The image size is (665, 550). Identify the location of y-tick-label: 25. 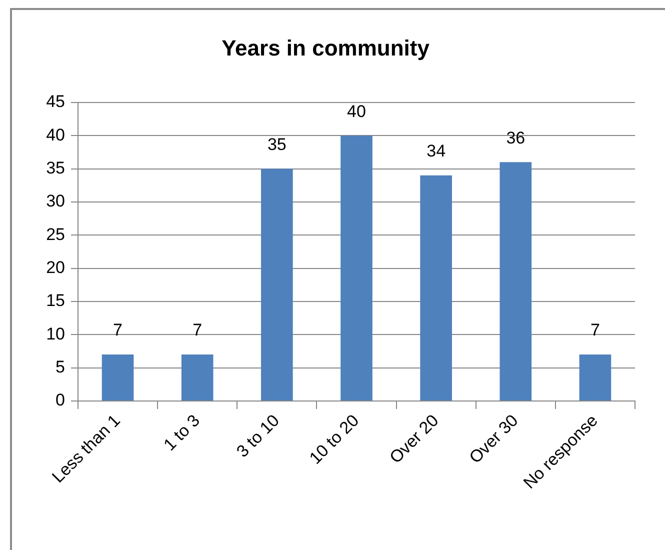
(55, 234).